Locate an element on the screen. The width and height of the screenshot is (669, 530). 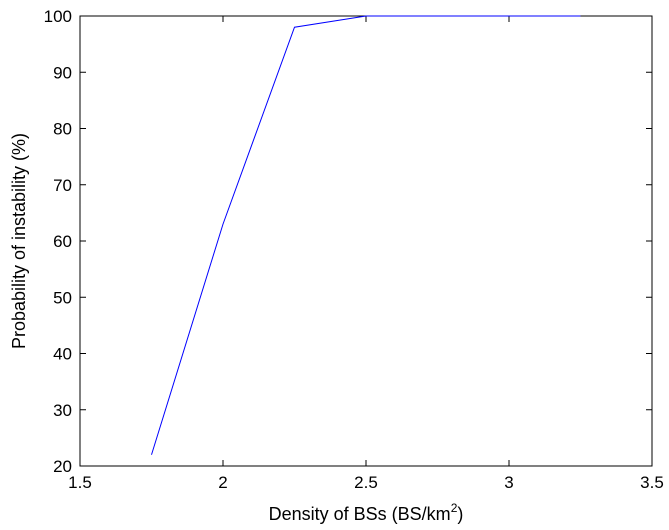
x-axis-title: Density of BSs (BS/km2) is located at coordinates (366, 512).